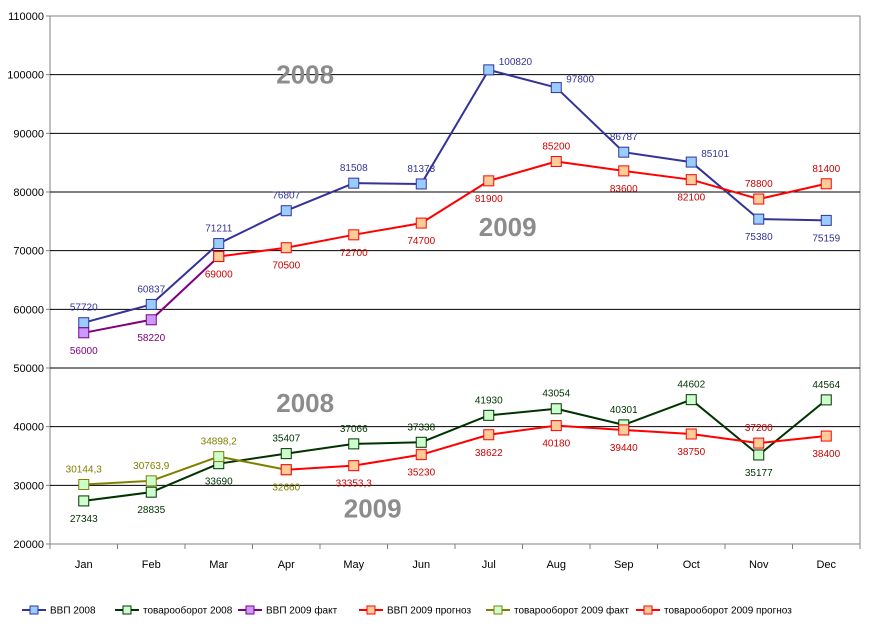 This screenshot has width=870, height=630. What do you see at coordinates (151, 338) in the screenshot?
I see `data-label: 58220` at bounding box center [151, 338].